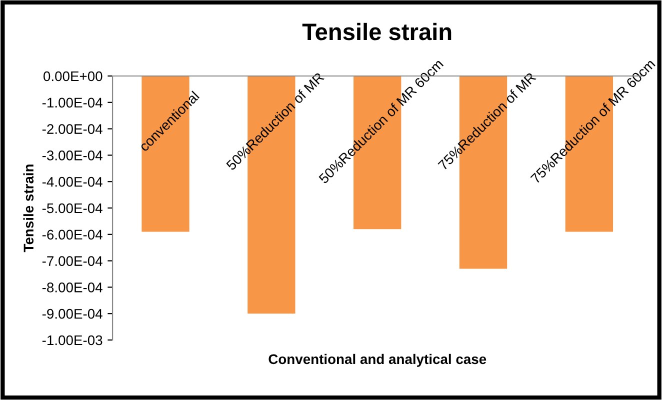  I want to click on y-tick-label: -2.00E-04, so click(72, 129).